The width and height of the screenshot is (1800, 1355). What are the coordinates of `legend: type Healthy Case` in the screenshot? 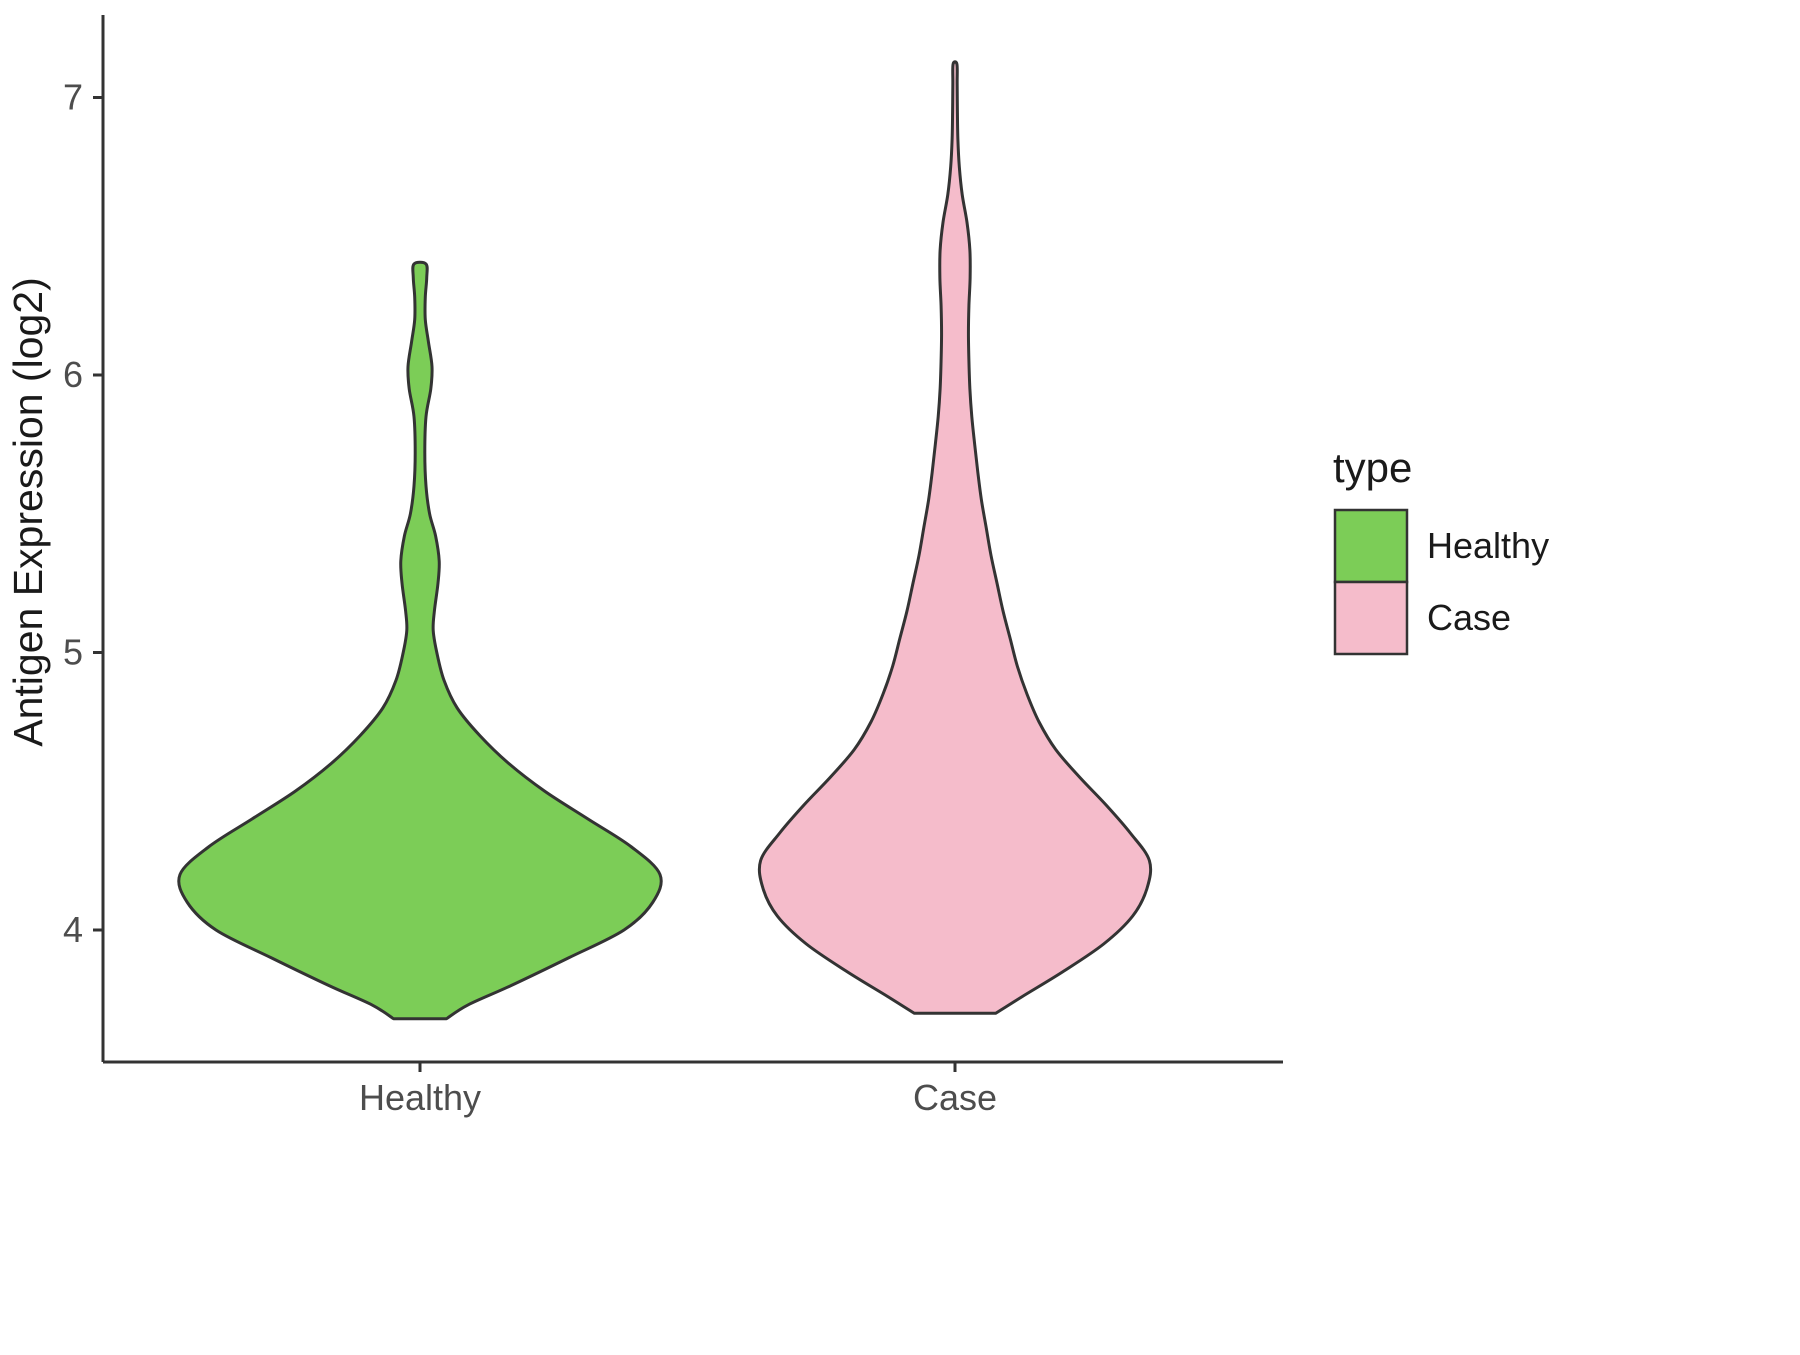 It's located at (1441, 550).